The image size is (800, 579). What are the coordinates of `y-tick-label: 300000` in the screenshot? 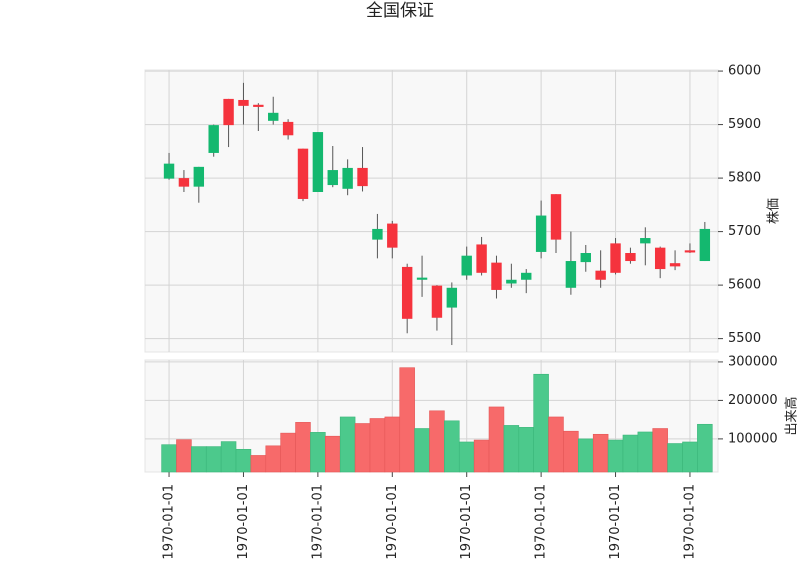 It's located at (753, 361).